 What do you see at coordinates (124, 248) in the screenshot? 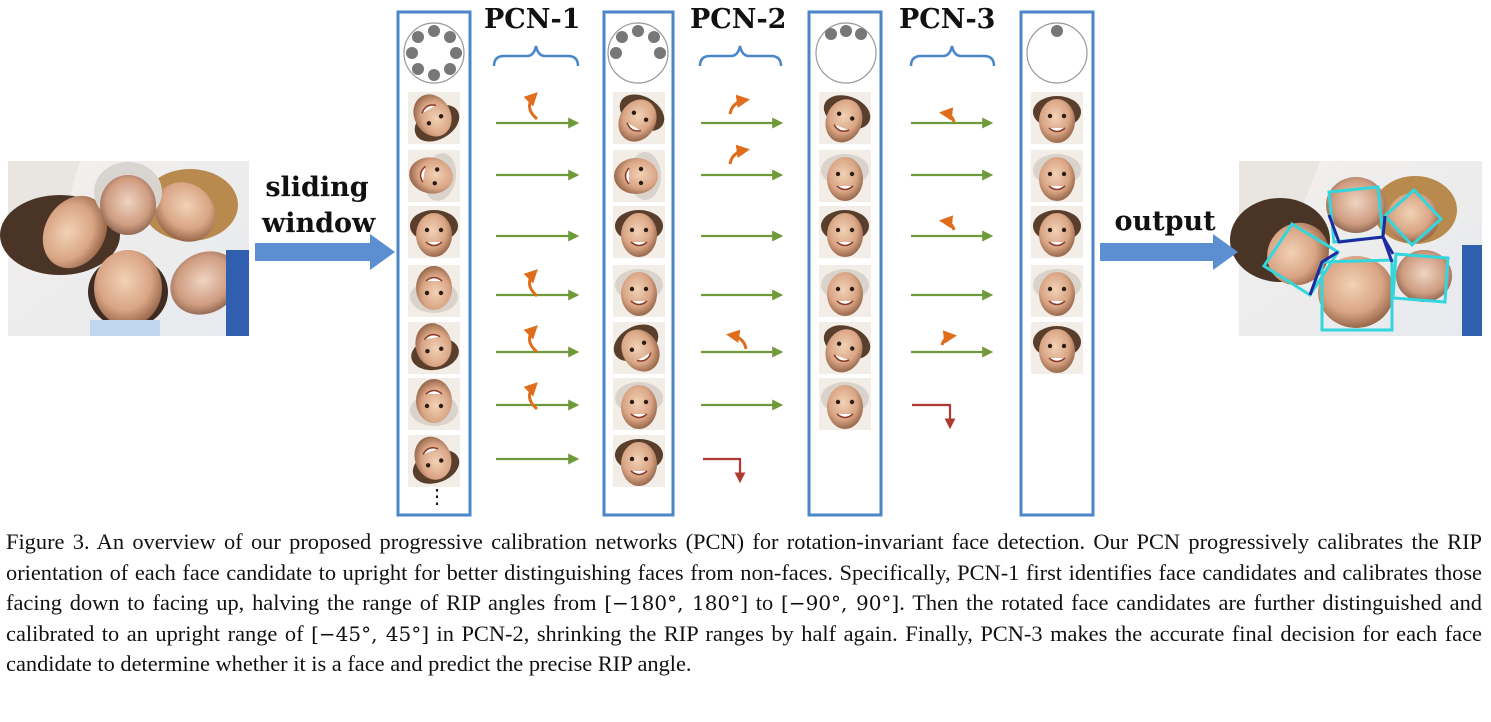
I see `input-photo` at bounding box center [124, 248].